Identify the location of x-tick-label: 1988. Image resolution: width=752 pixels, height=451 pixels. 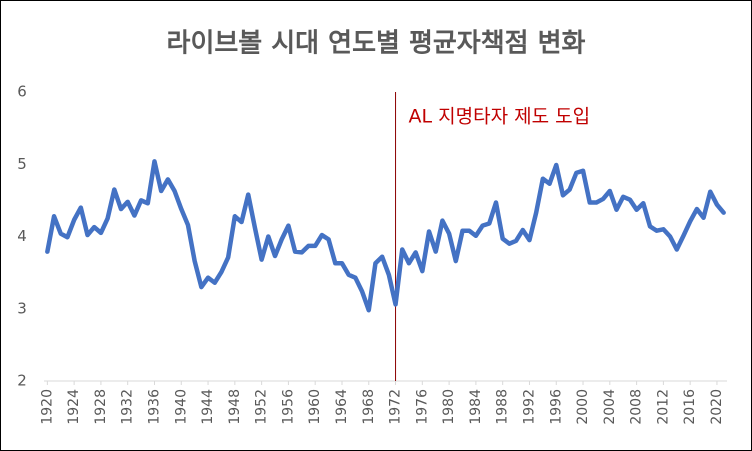
(503, 407).